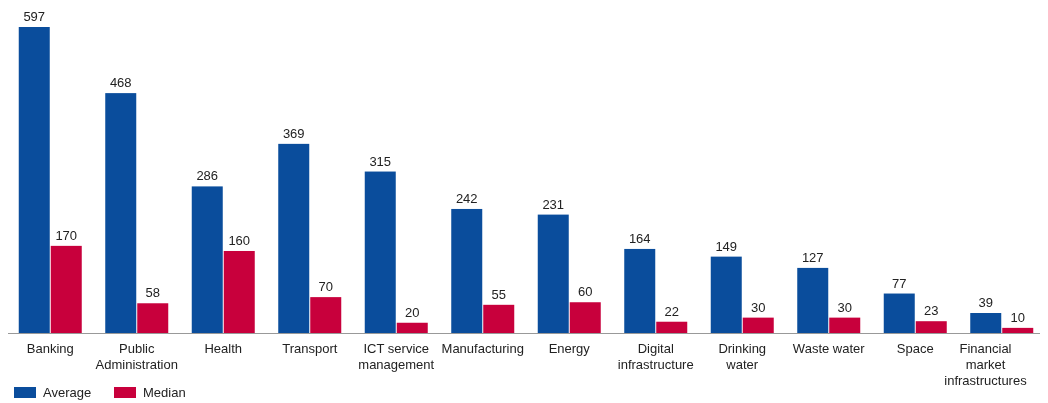 The image size is (1048, 403). Describe the element at coordinates (553, 204) in the screenshot. I see `data-label: 231` at that location.